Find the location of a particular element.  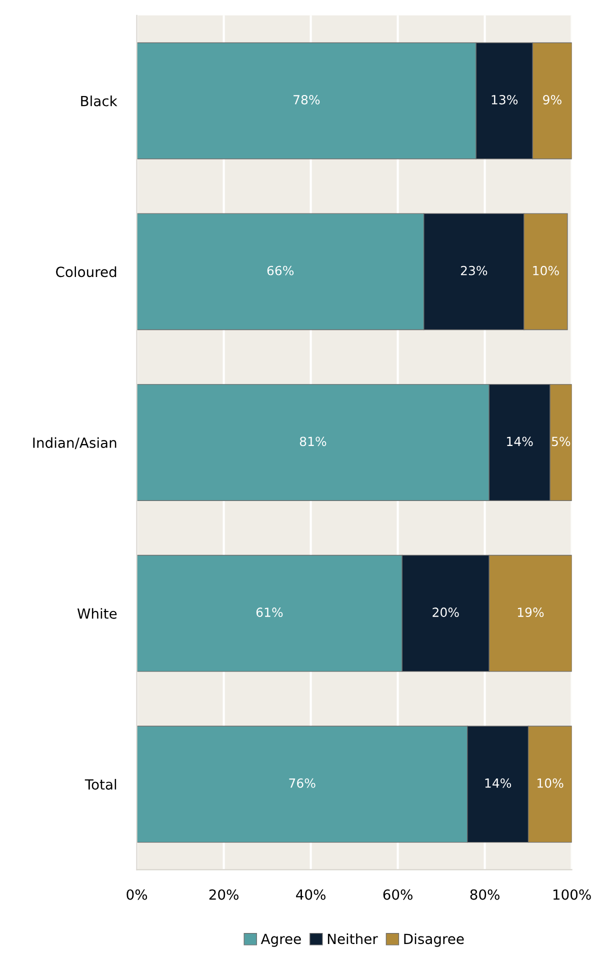

y-tick-label: Black is located at coordinates (99, 101).